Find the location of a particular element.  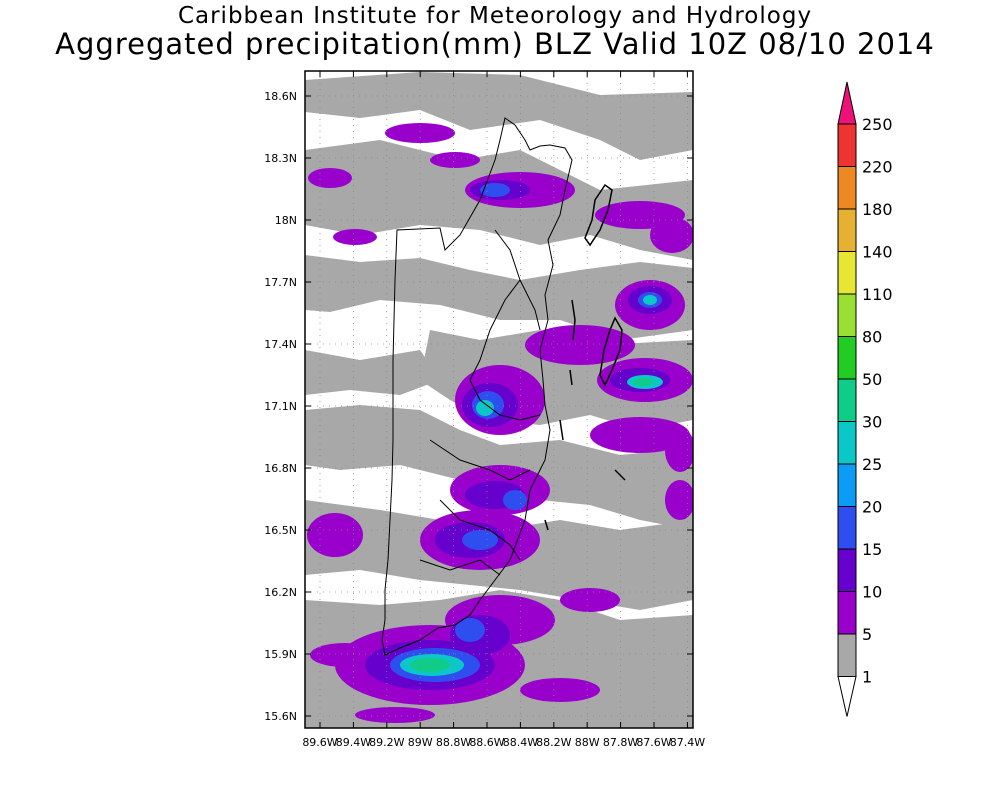

colorbar-label: 220 is located at coordinates (877, 167).